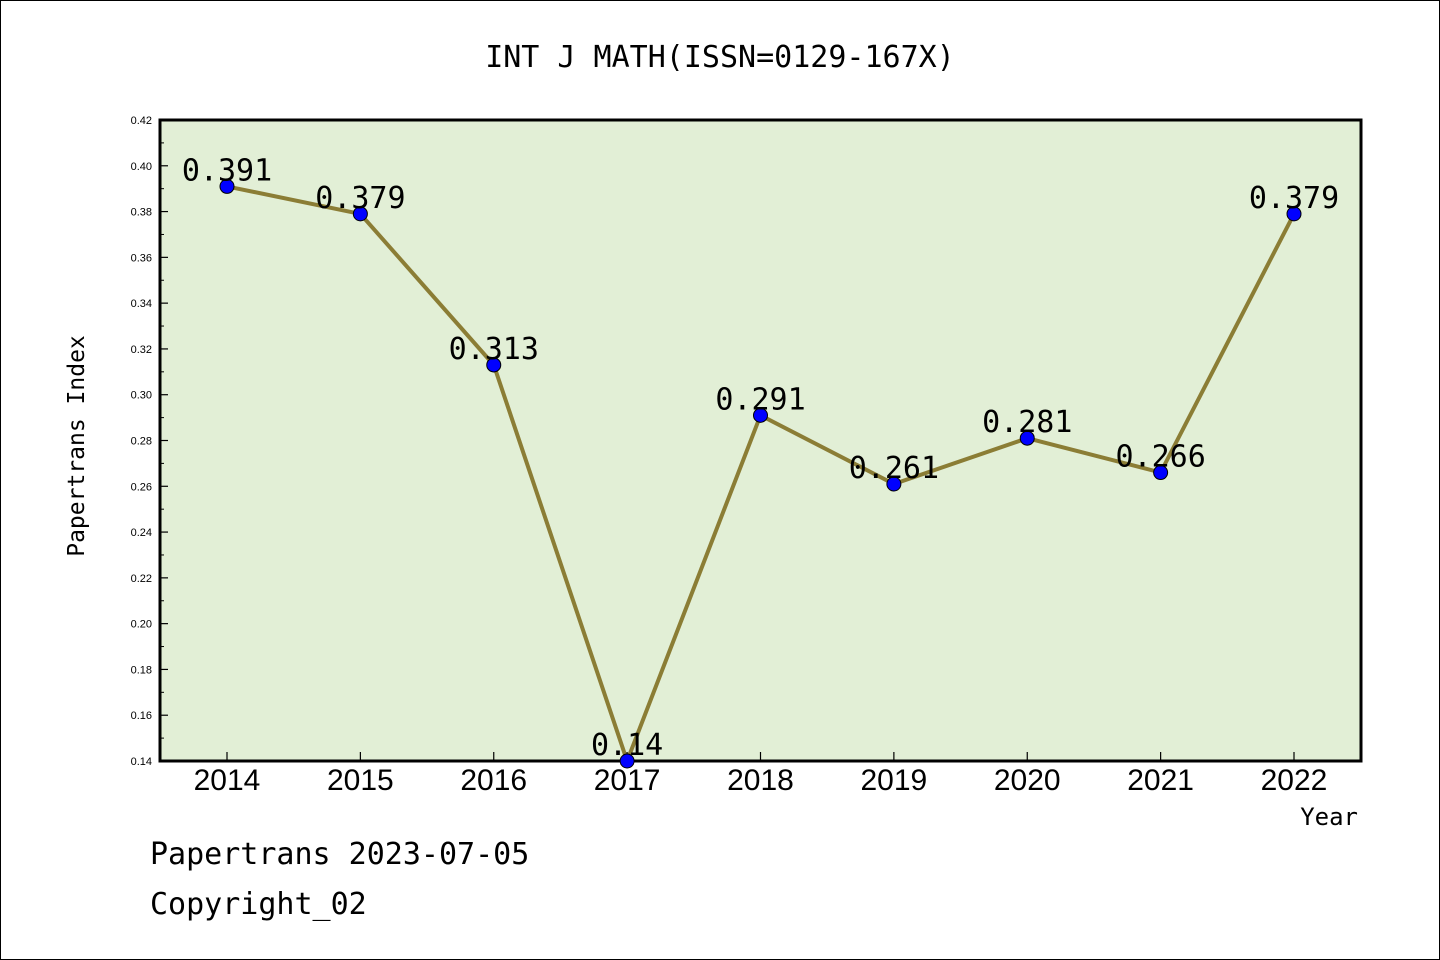 This screenshot has width=1440, height=960. Describe the element at coordinates (760, 780) in the screenshot. I see `x-tick-label: 2018` at that location.